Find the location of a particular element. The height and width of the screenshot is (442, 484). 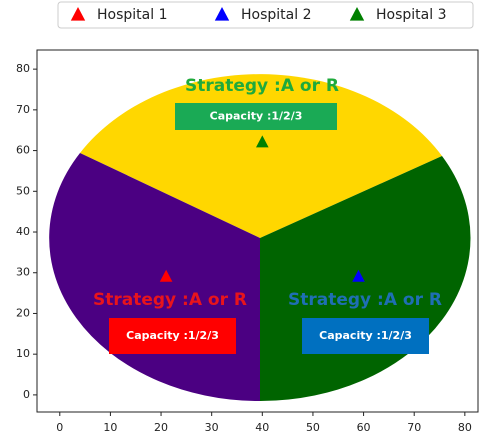

y-tick-label: 30 is located at coordinates (23, 272).